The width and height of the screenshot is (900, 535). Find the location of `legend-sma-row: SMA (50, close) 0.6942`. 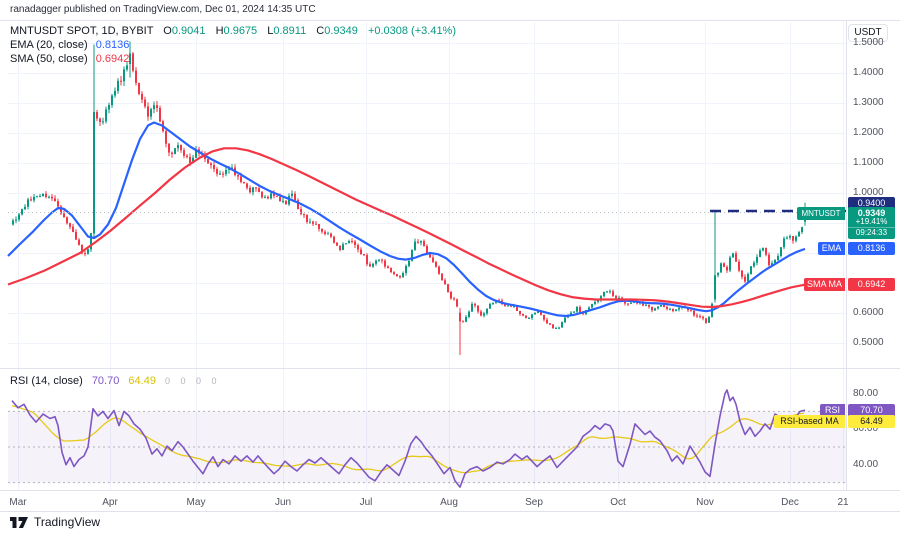

legend-sma-row: SMA (50, close) 0.6942 is located at coordinates (233, 59).